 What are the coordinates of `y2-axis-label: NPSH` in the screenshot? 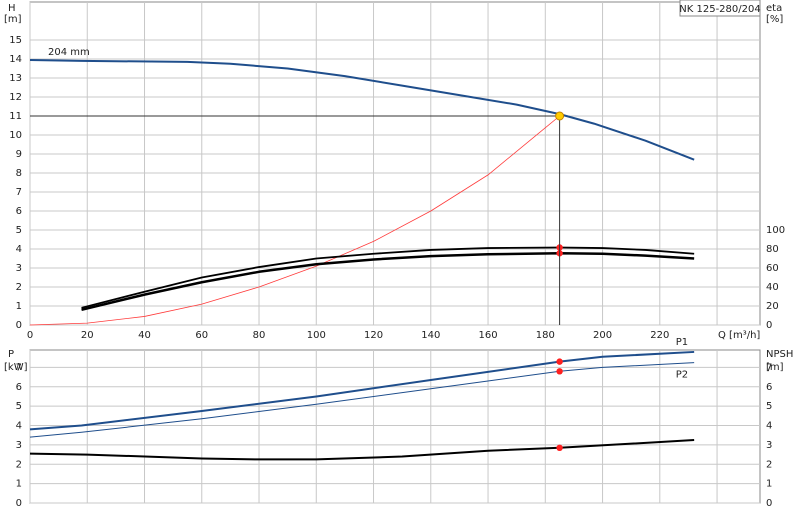 It's located at (779, 354).